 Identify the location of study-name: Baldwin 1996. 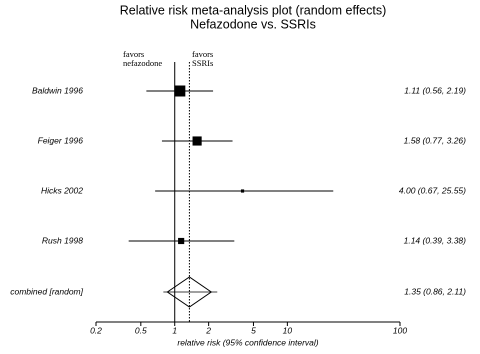
(57, 90).